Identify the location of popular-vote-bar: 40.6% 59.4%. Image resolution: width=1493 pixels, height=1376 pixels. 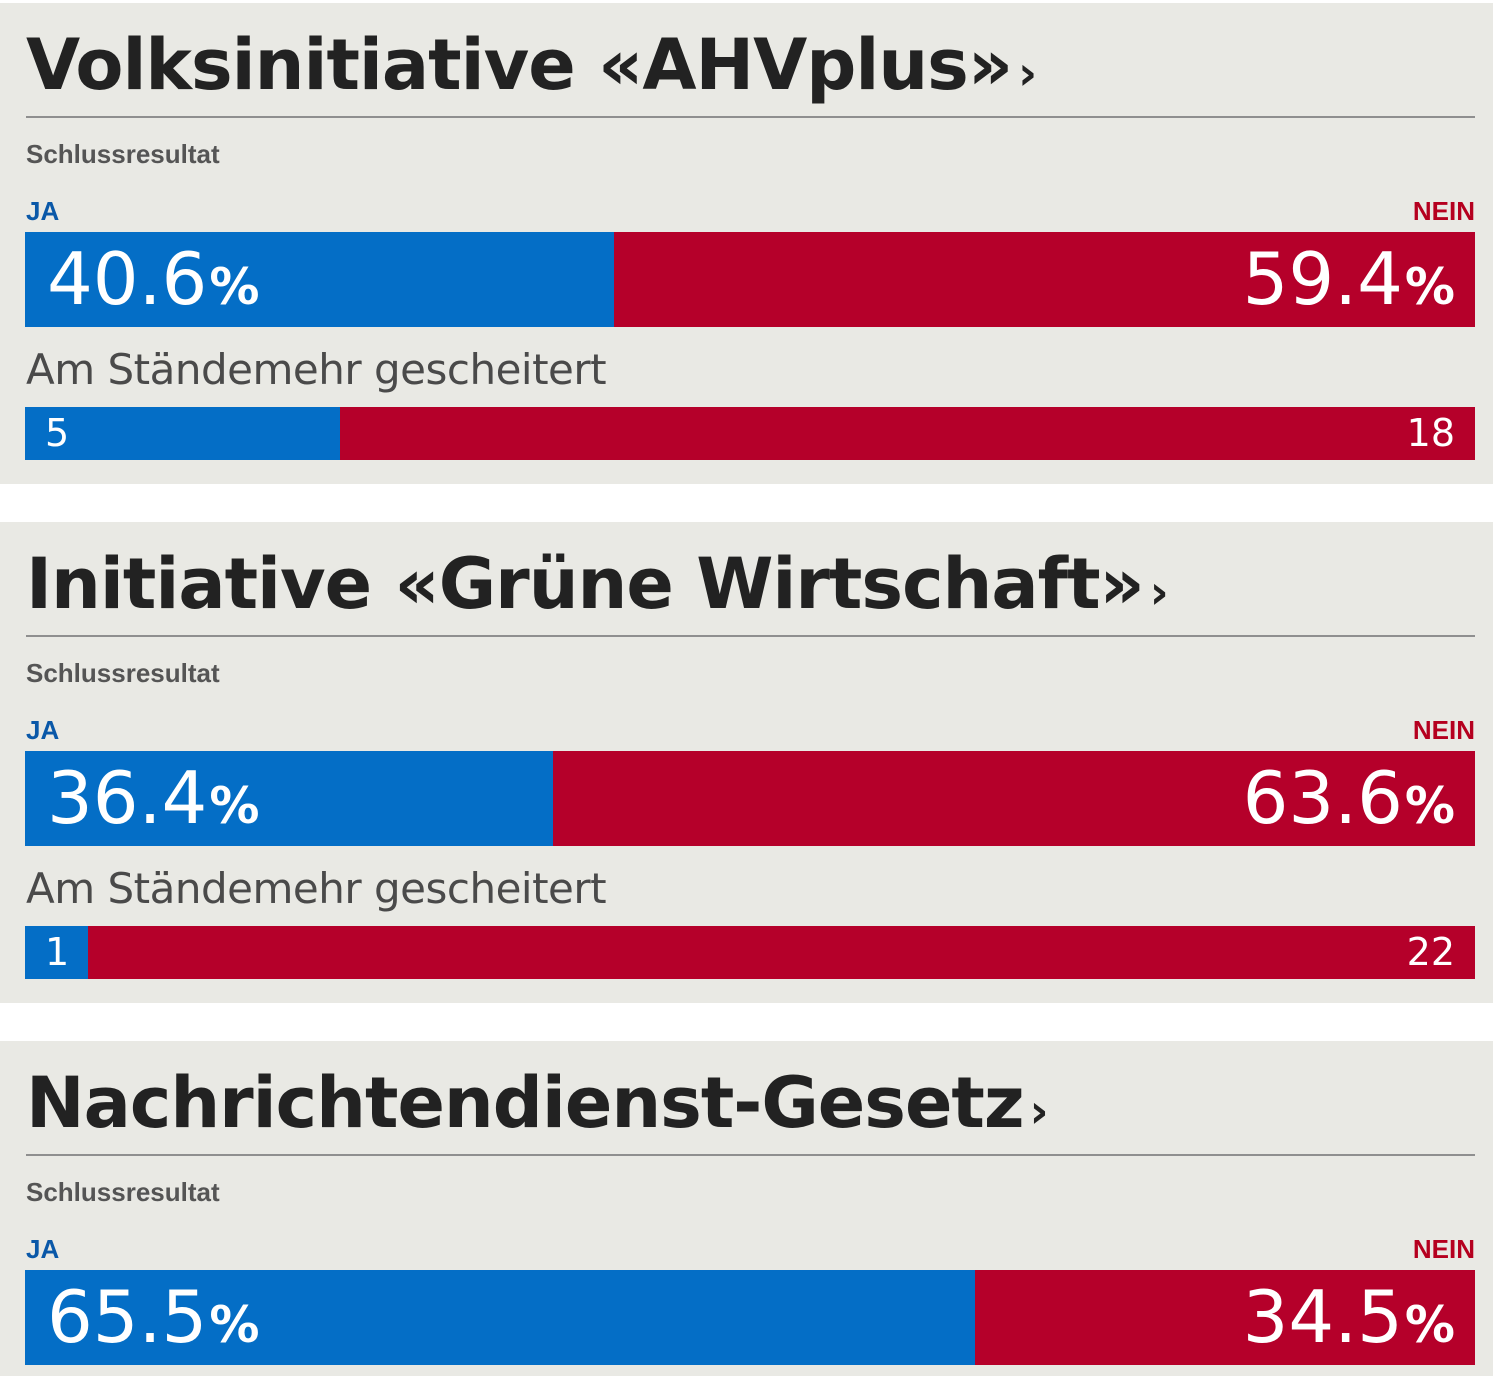
(750, 279).